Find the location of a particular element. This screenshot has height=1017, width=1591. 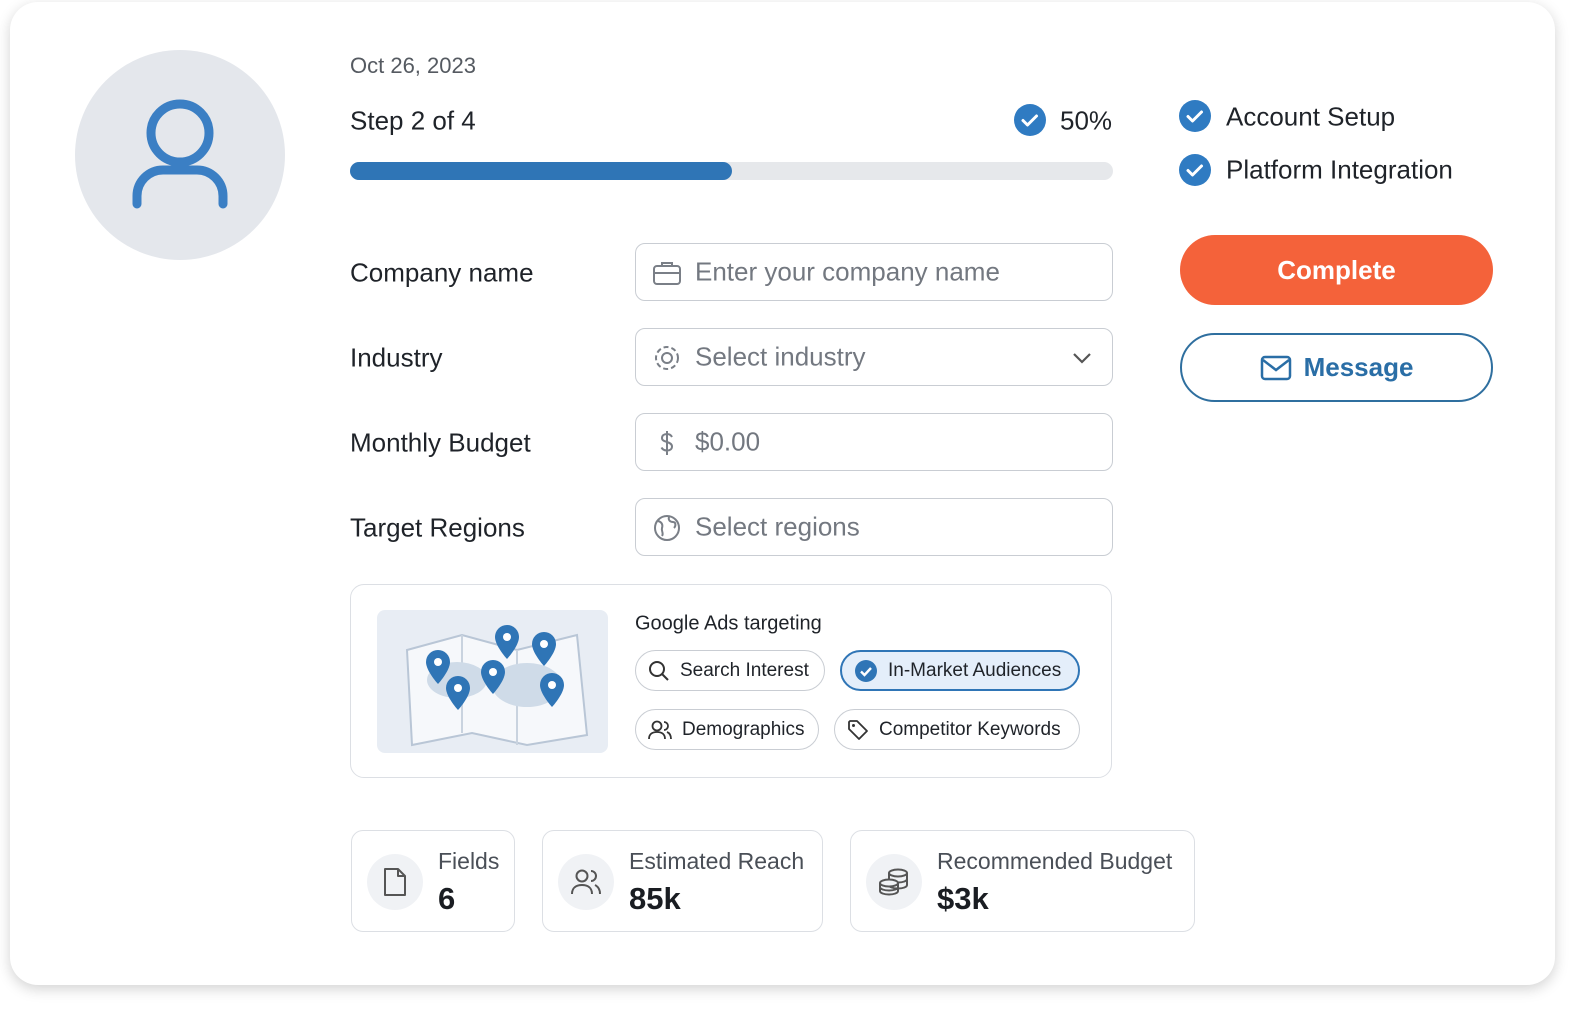

step-label: Step 2 of 4 is located at coordinates (413, 120).